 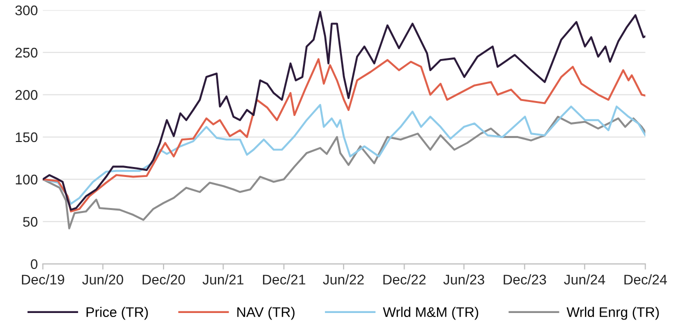 I want to click on y-tick-label: 150, so click(x=27, y=137).